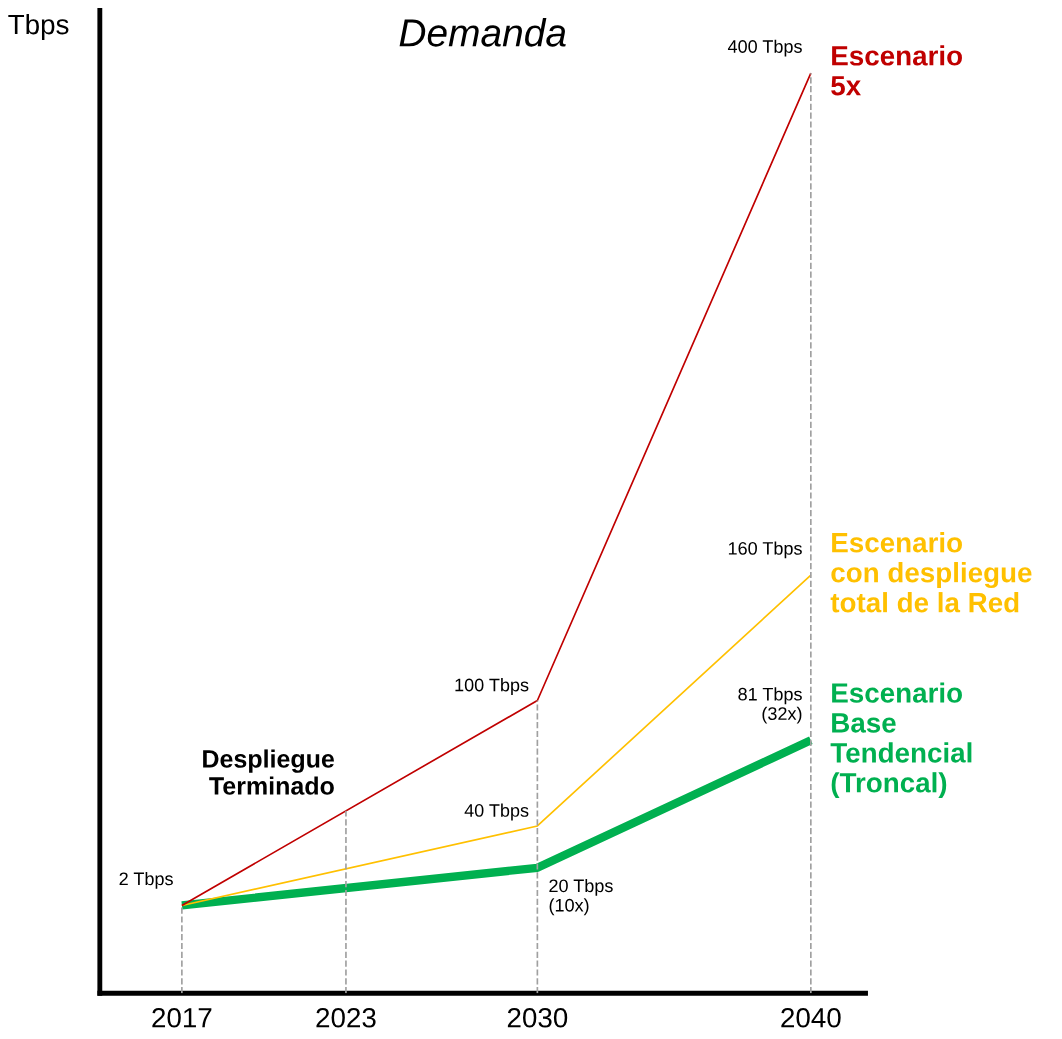  Describe the element at coordinates (492, 686) in the screenshot. I see `data-label: 100 Tbps` at that location.